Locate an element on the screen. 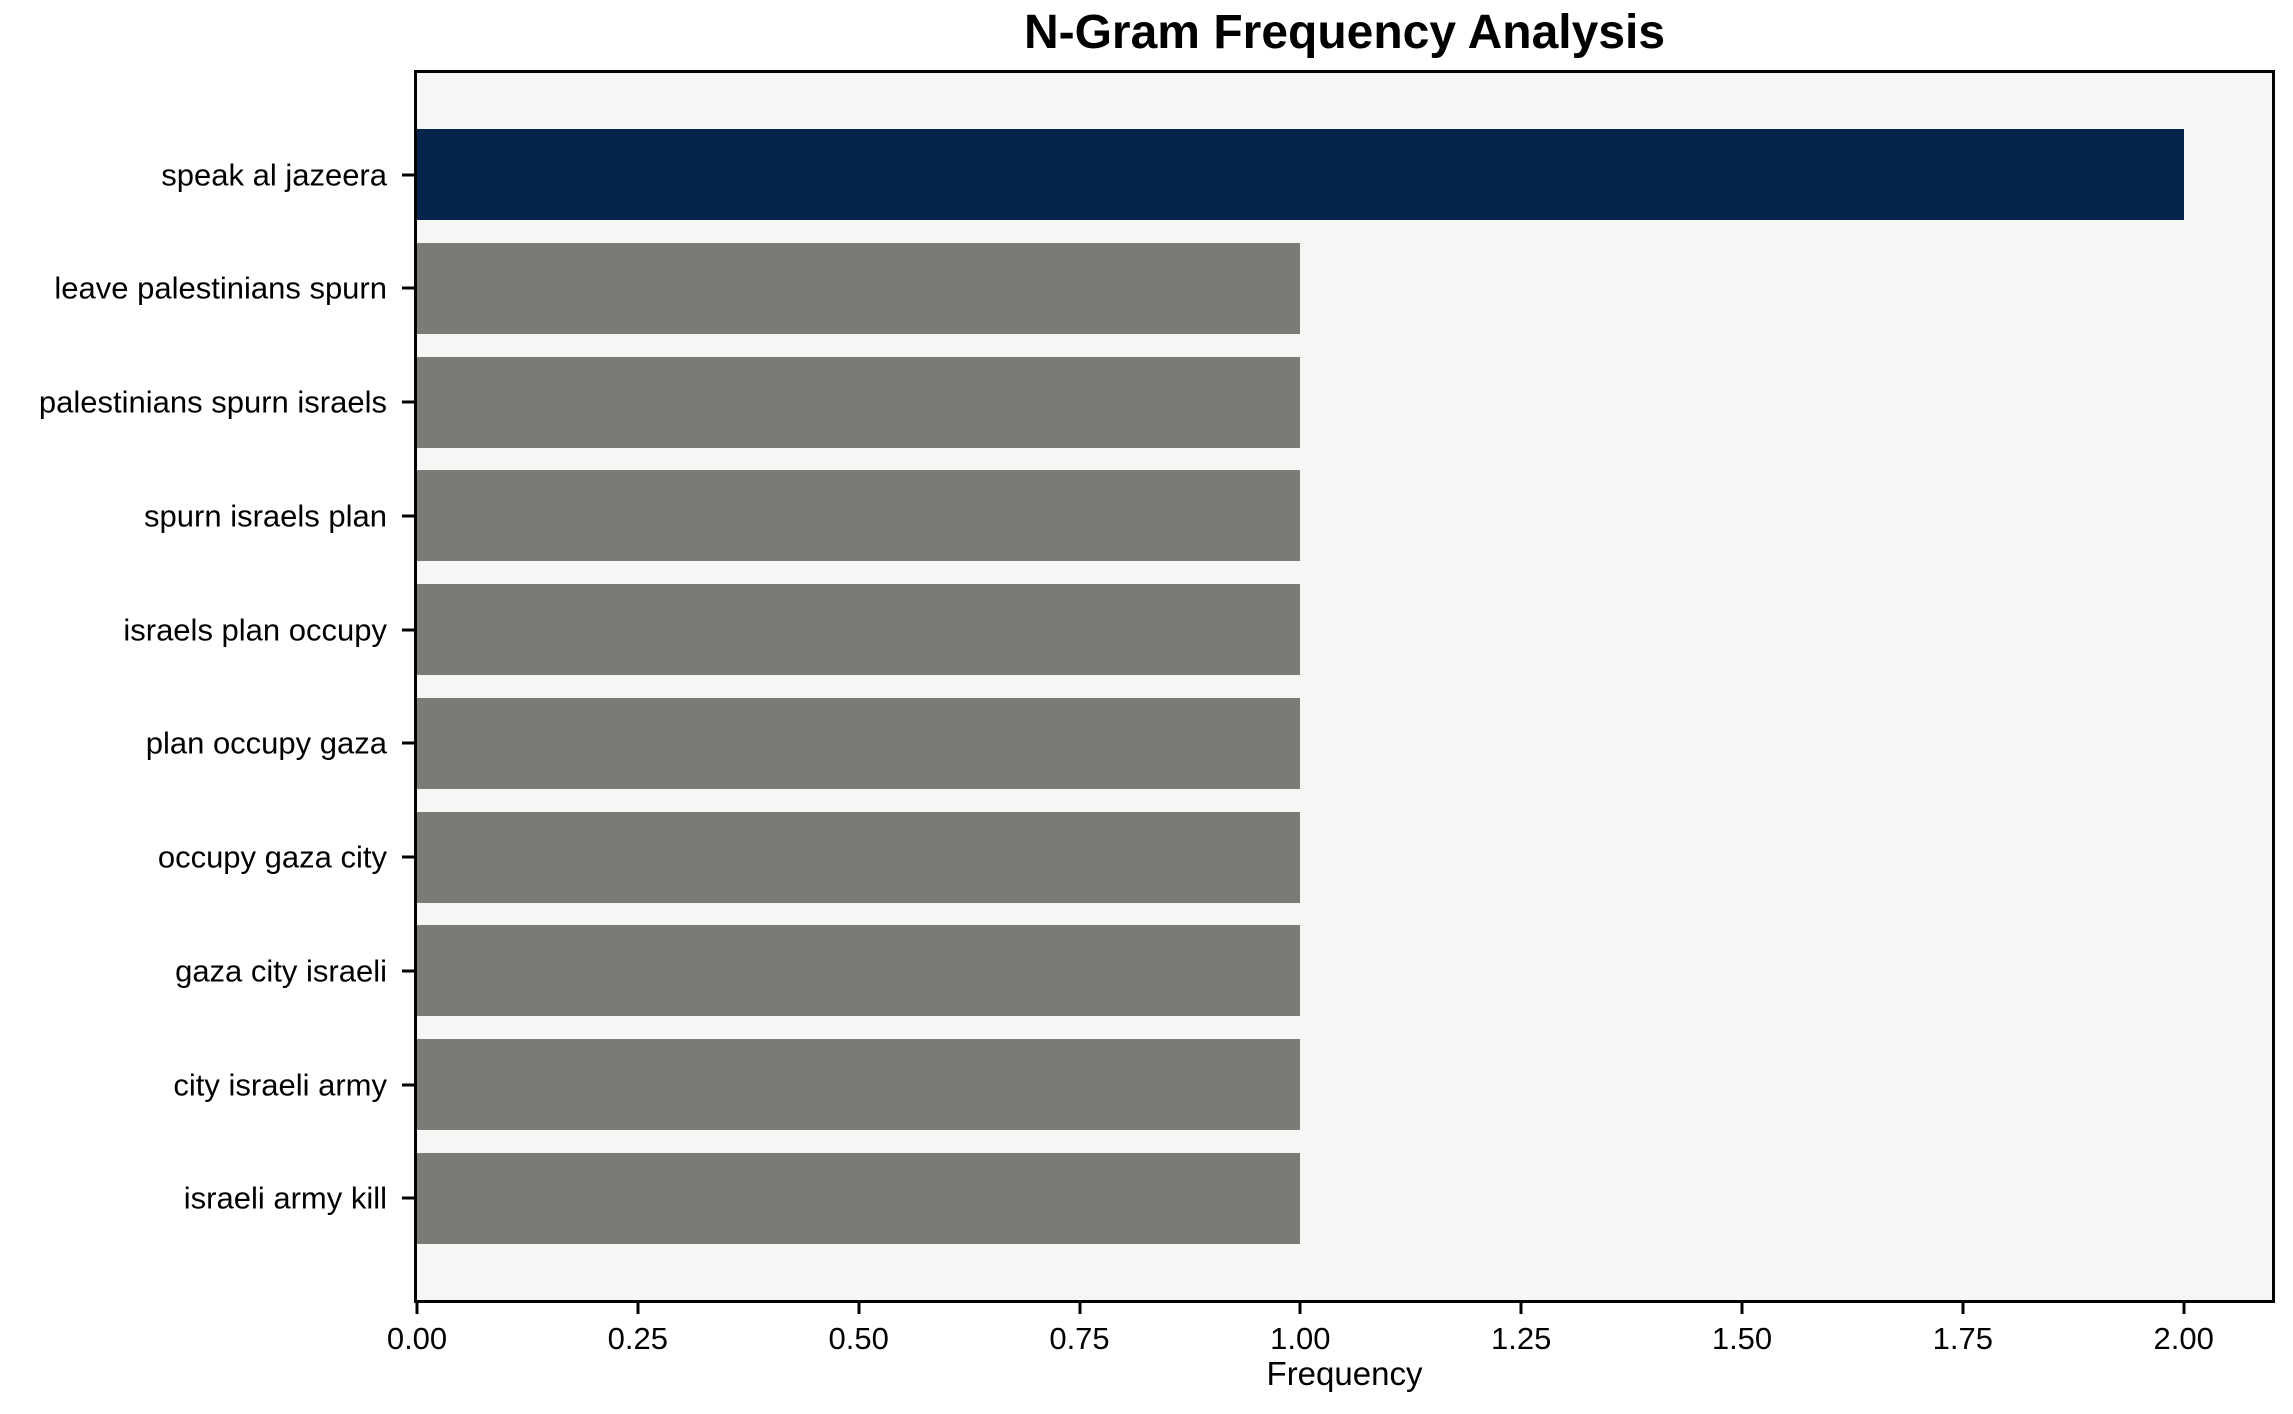 This screenshot has width=2293, height=1414. bar-row: city israeli army is located at coordinates (1222, 1085).